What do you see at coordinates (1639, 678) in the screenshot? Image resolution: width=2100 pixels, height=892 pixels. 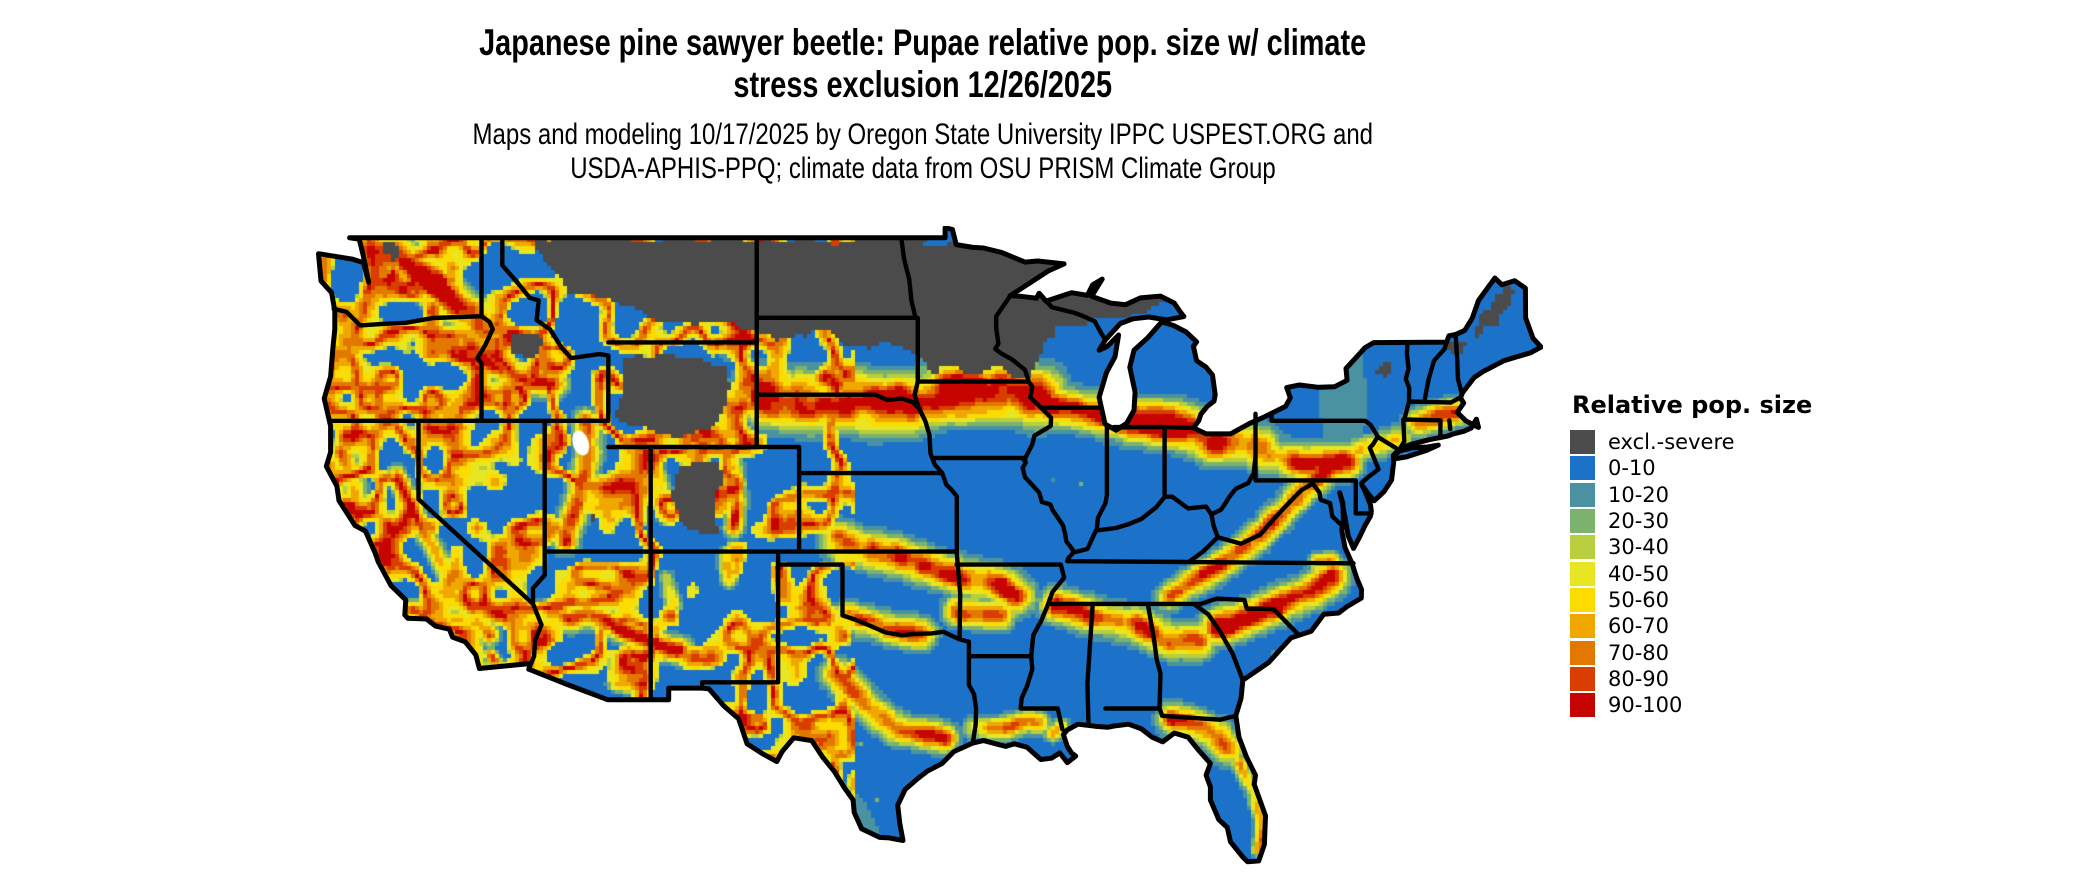 I see `legend-item-label: 80-90` at bounding box center [1639, 678].